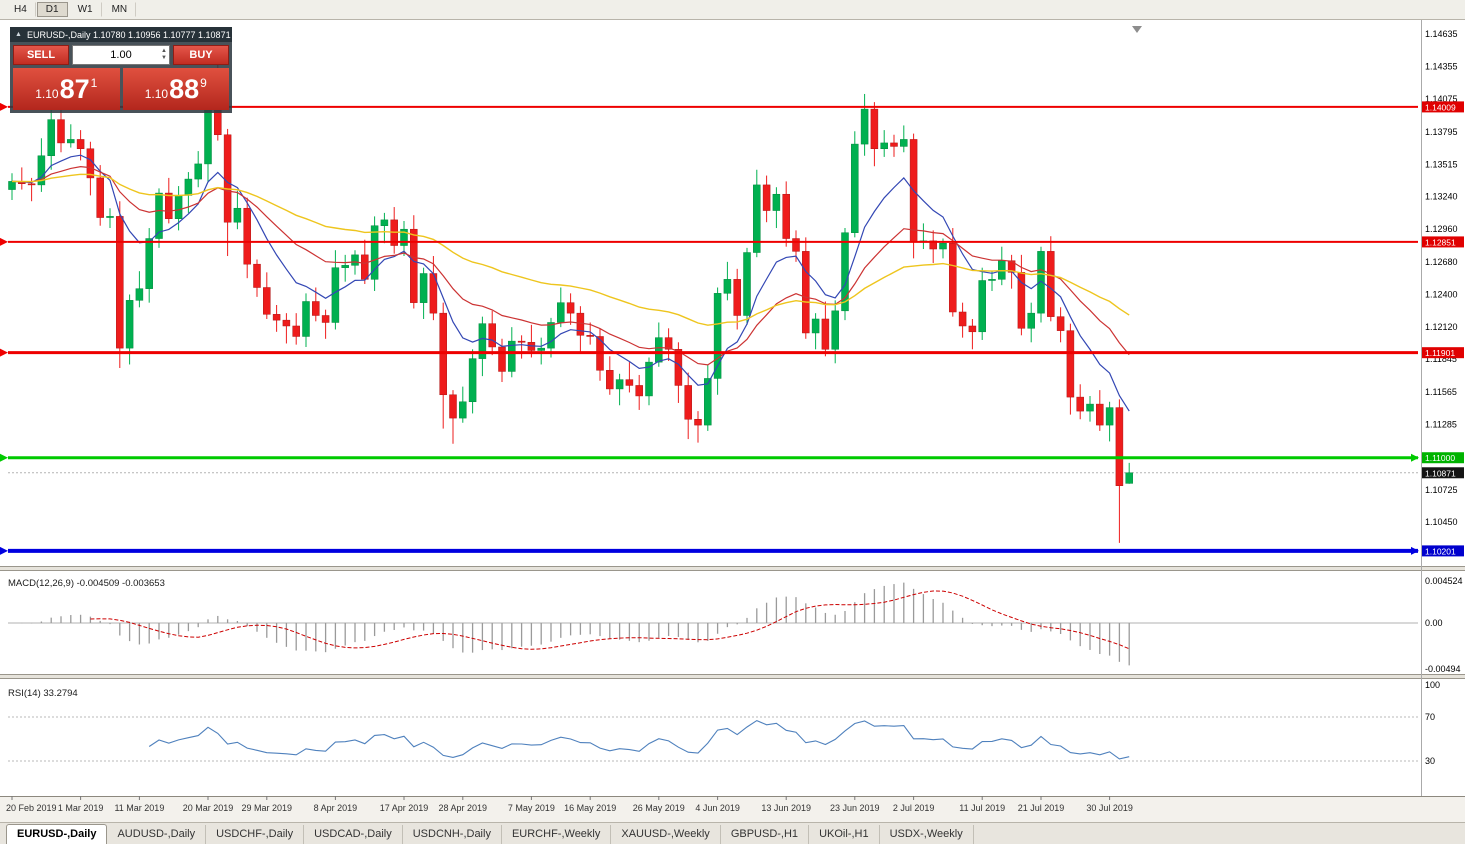  What do you see at coordinates (1441, 132) in the screenshot?
I see `svg-text: 1.13795` at bounding box center [1441, 132].